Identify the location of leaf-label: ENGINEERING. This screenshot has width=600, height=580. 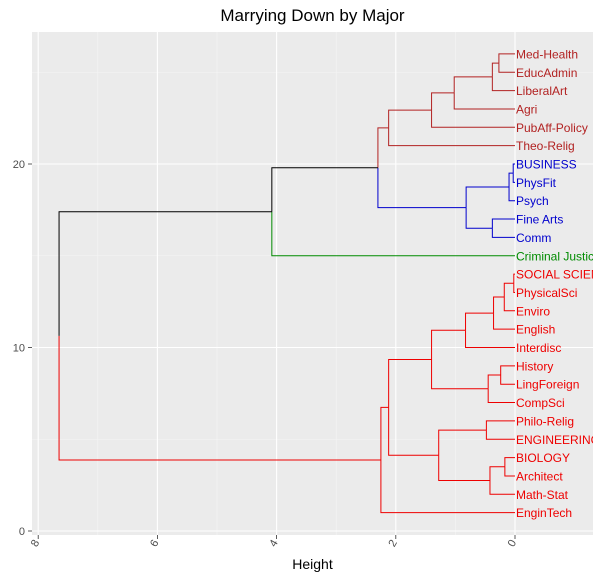
(558, 440).